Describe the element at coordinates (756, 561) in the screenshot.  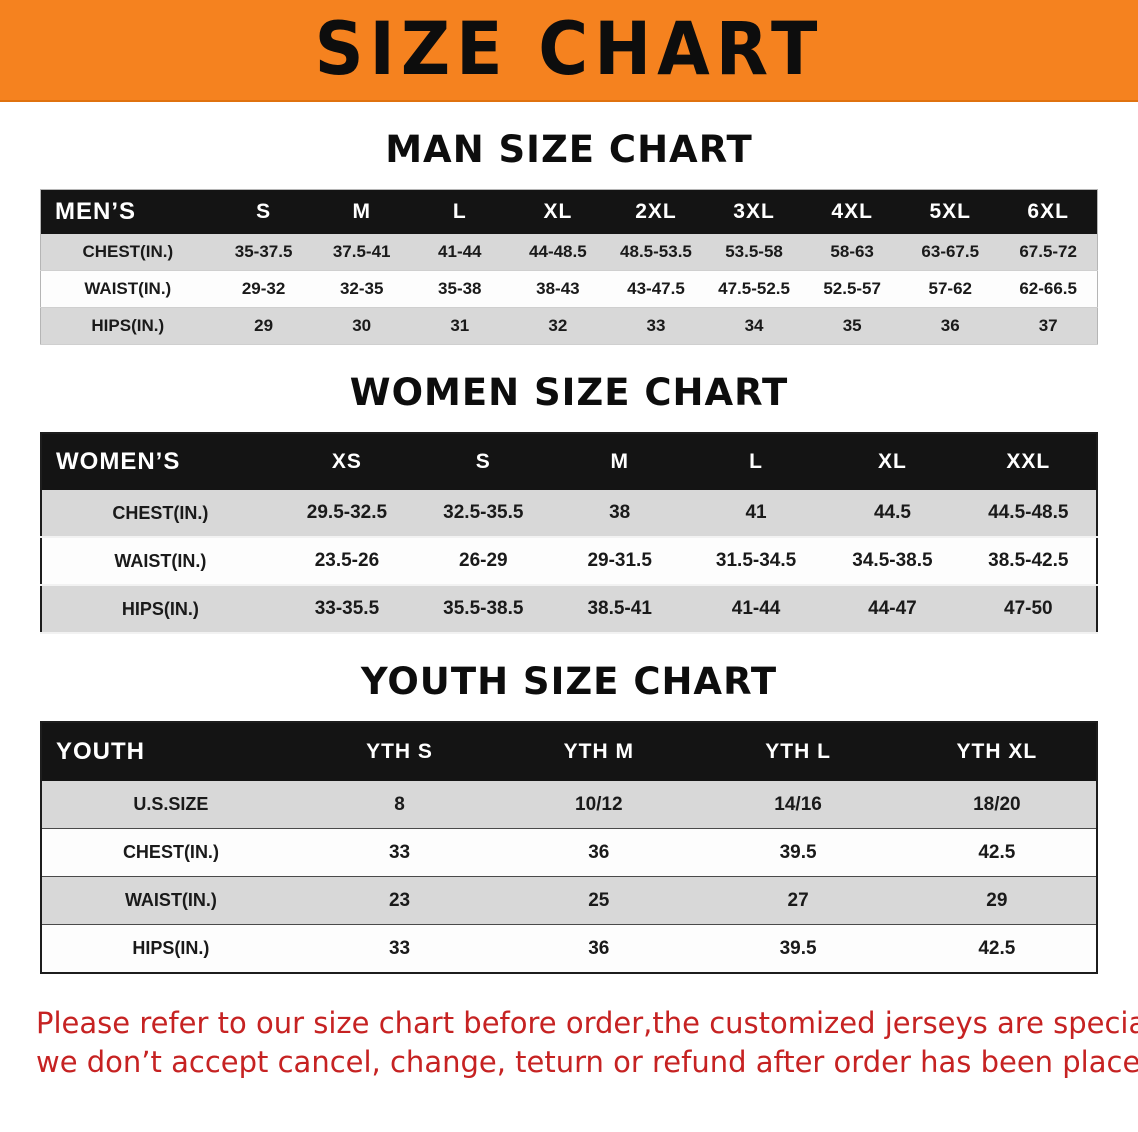
I see `data-cell: 31.5-34.5` at that location.